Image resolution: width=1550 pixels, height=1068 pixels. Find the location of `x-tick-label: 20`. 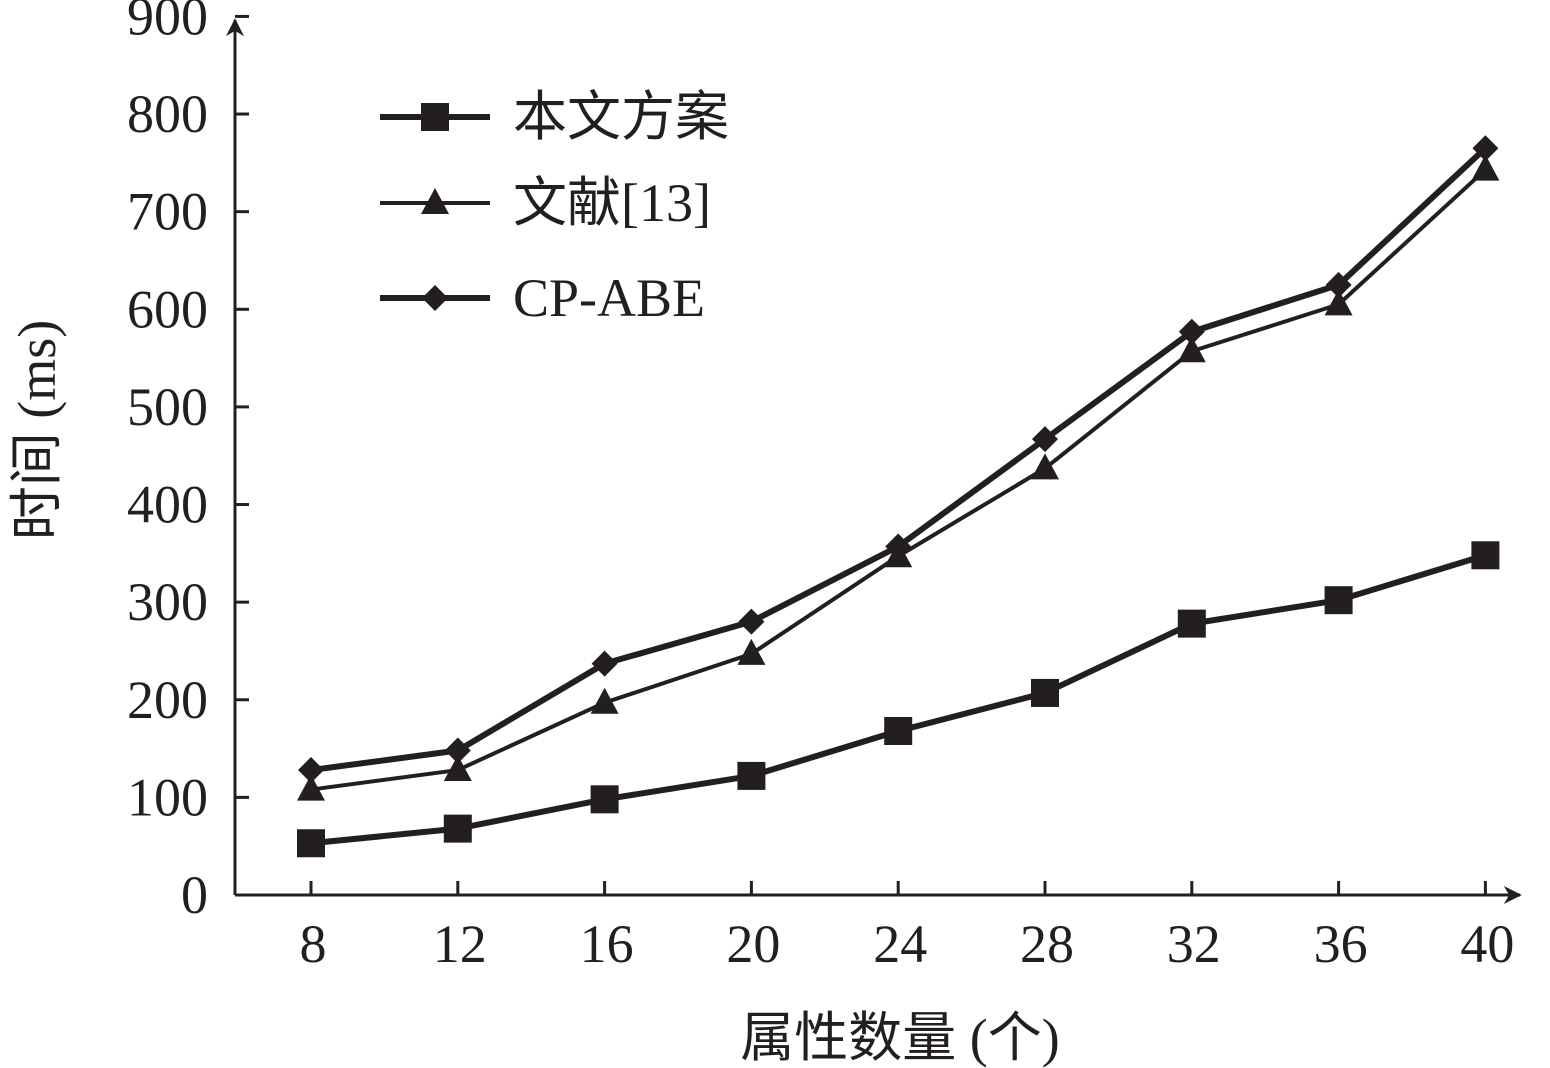

x-tick-label: 20 is located at coordinates (753, 944).